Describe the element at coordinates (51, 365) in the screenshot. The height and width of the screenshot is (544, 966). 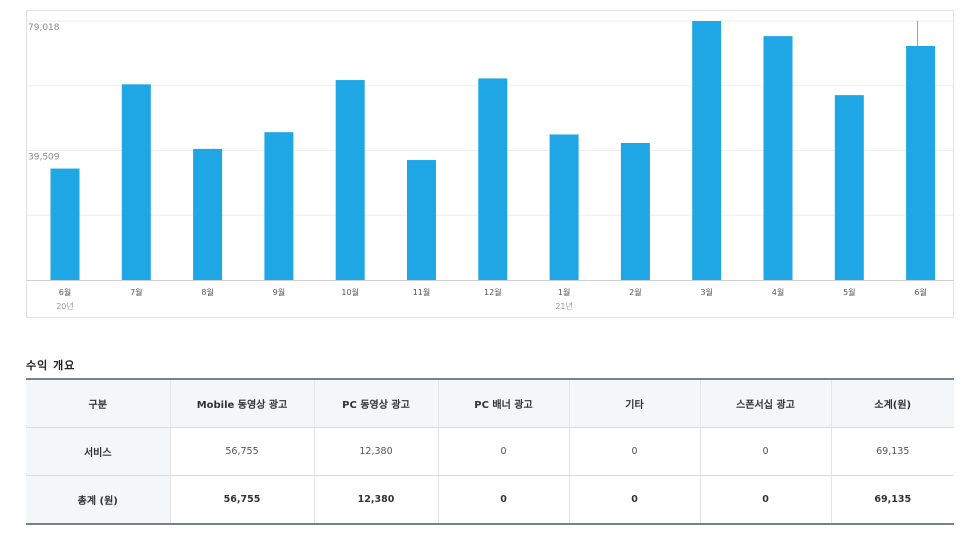
I see `section-title: 수익 개요` at that location.